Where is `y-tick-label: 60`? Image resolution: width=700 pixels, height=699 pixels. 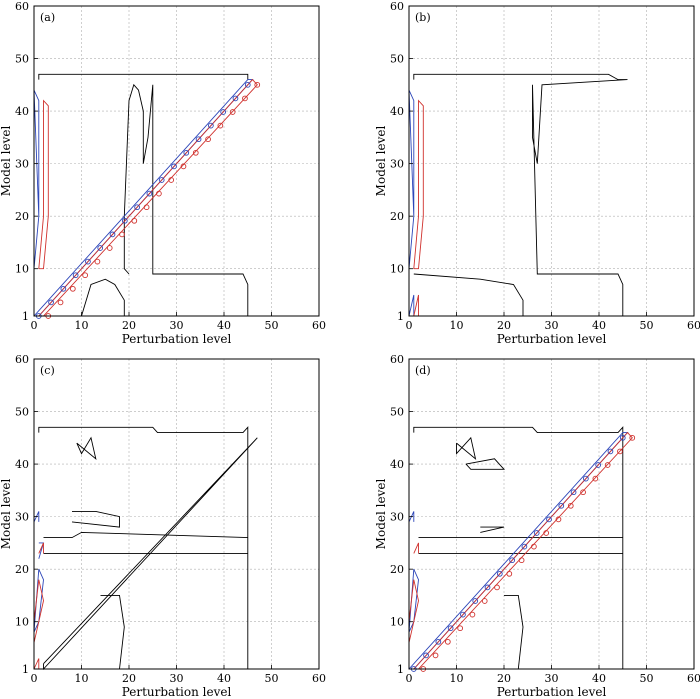
y-tick-label: 60 is located at coordinates (22, 6).